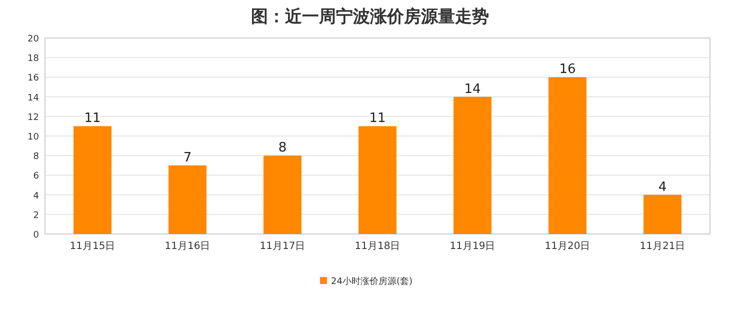 Image resolution: width=740 pixels, height=312 pixels. I want to click on y-tick-label: 14, so click(34, 98).